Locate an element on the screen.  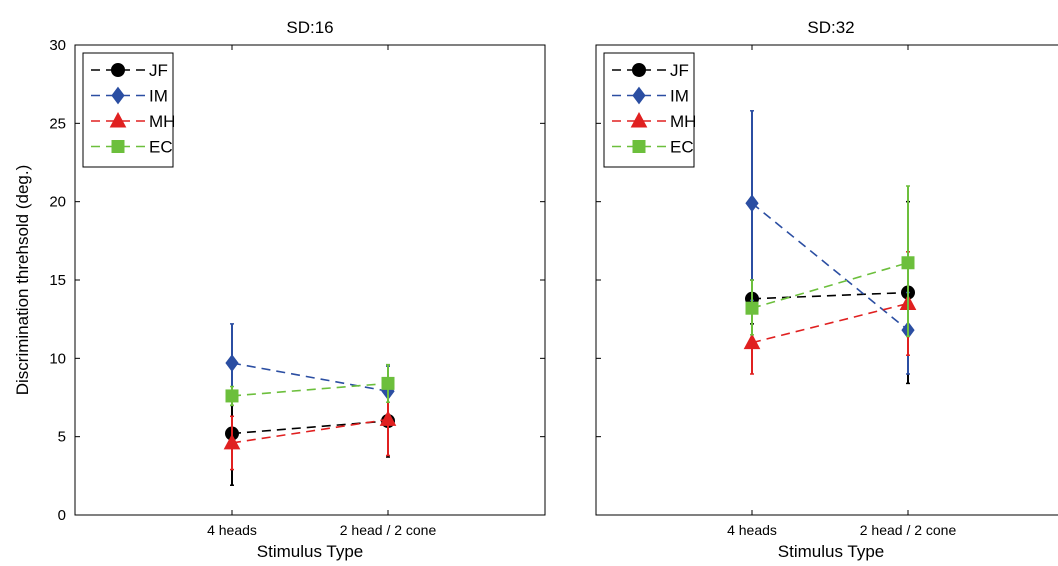
chart-title: SD:32 is located at coordinates (830, 27).